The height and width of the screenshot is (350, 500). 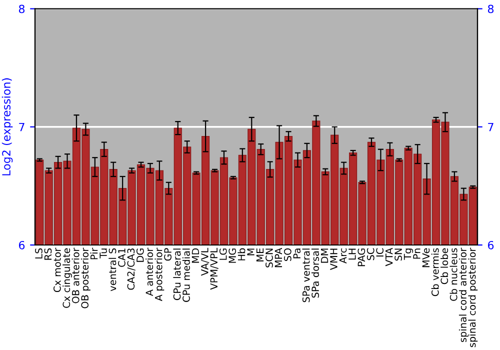 What do you see at coordinates (444, 266) in the screenshot?
I see `x-tick-label: Cb lobe` at bounding box center [444, 266].